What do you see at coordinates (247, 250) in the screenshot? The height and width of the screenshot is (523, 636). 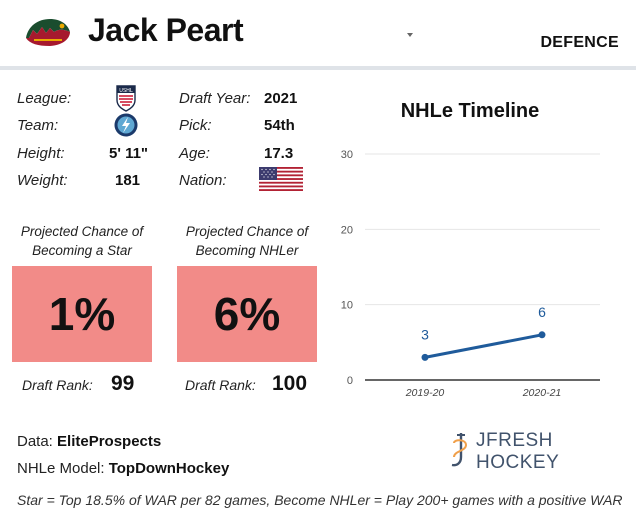 I see `nhler-label-line2: Becoming NHLer` at bounding box center [247, 250].